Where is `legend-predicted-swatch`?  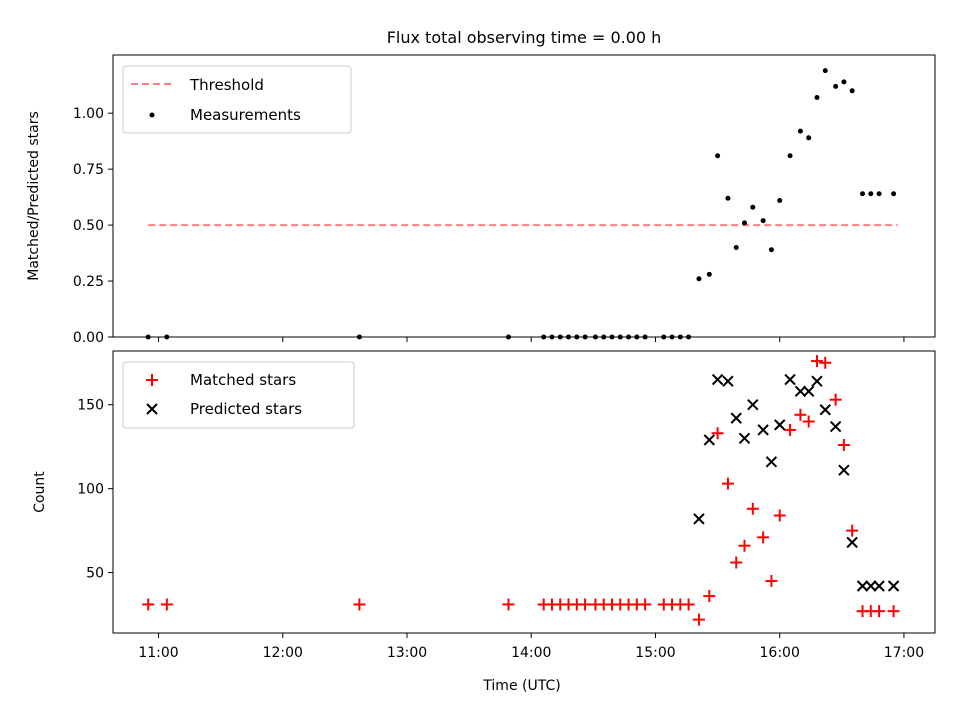 legend-predicted-swatch is located at coordinates (152, 409).